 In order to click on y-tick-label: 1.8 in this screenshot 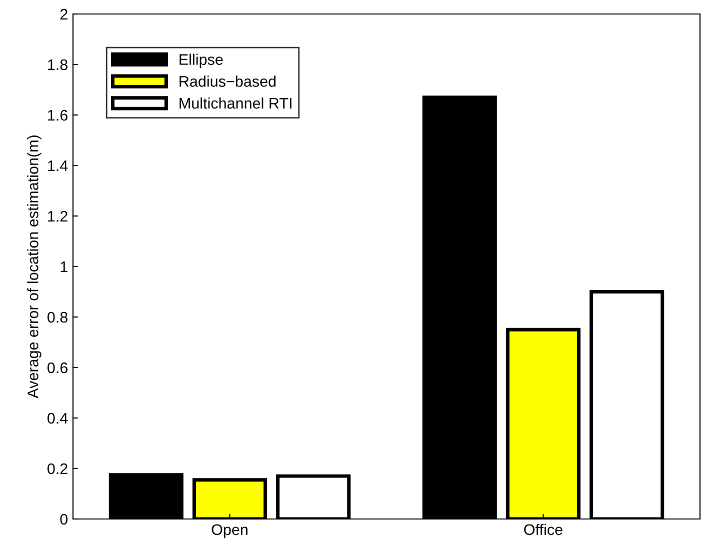, I will do `click(58, 64)`.